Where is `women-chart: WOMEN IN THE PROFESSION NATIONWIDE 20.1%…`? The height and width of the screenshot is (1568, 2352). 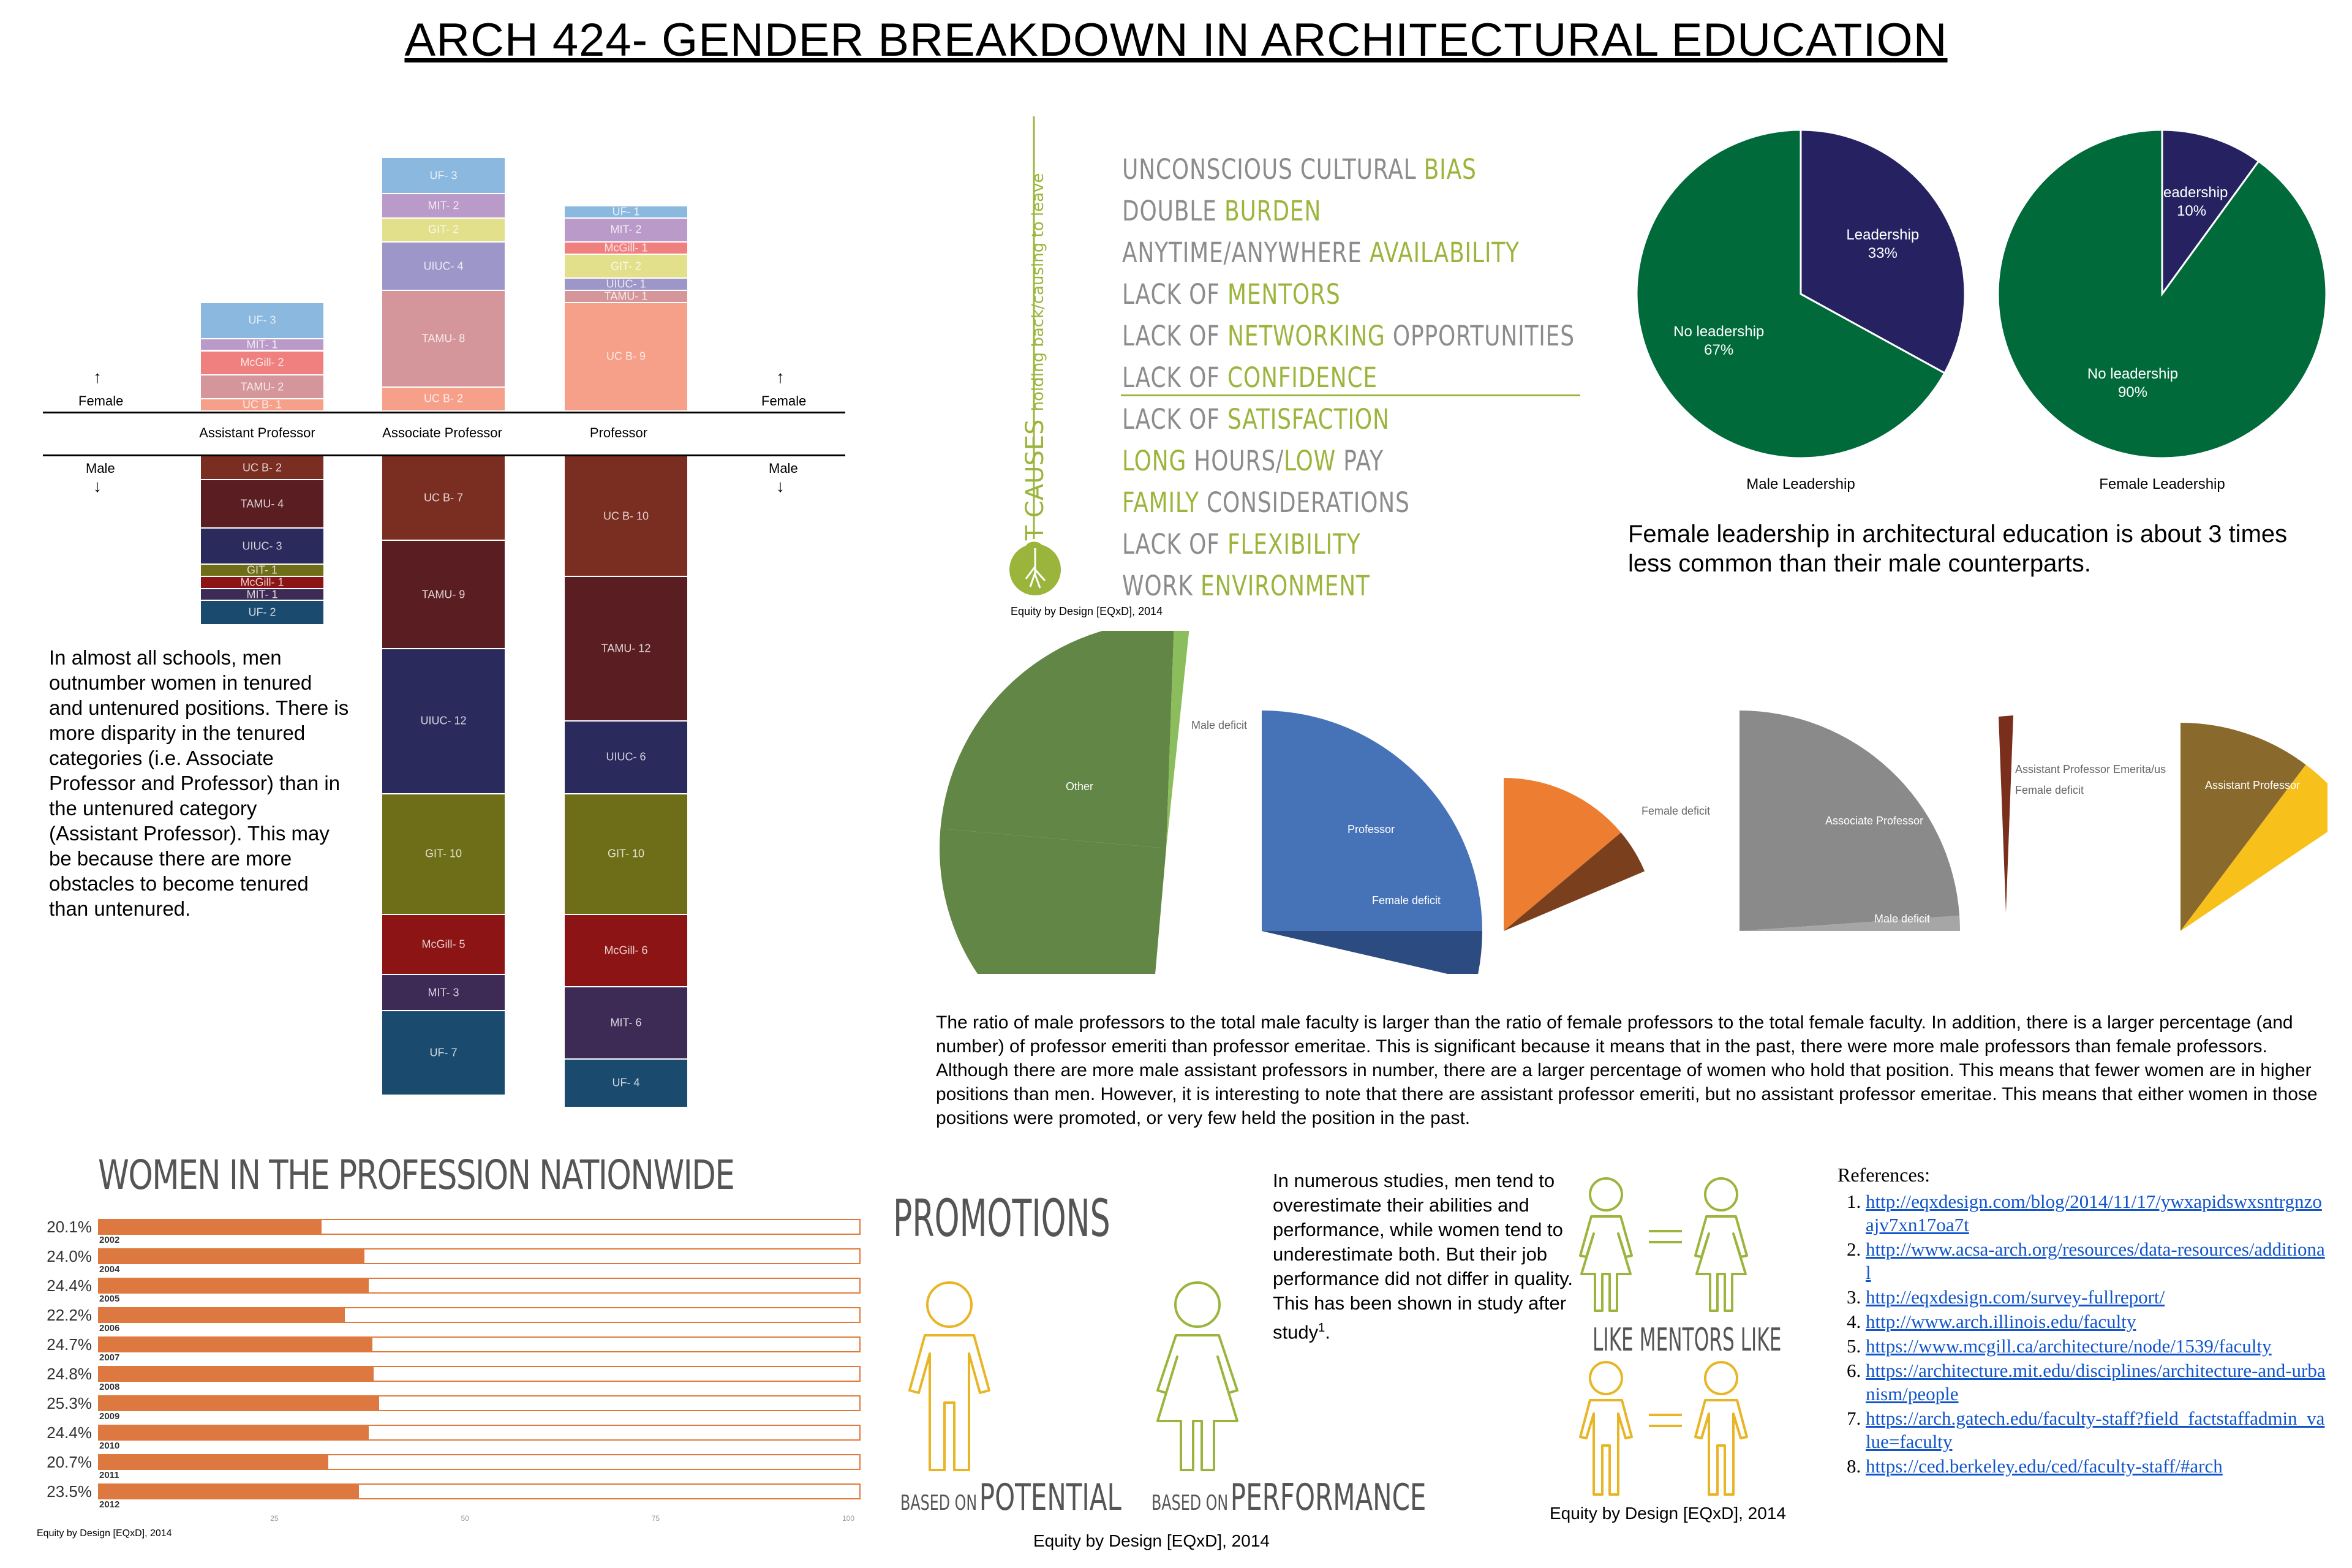 women-chart: WOMEN IN THE PROFESSION NATIONWIDE 20.1%… is located at coordinates (443, 1348).